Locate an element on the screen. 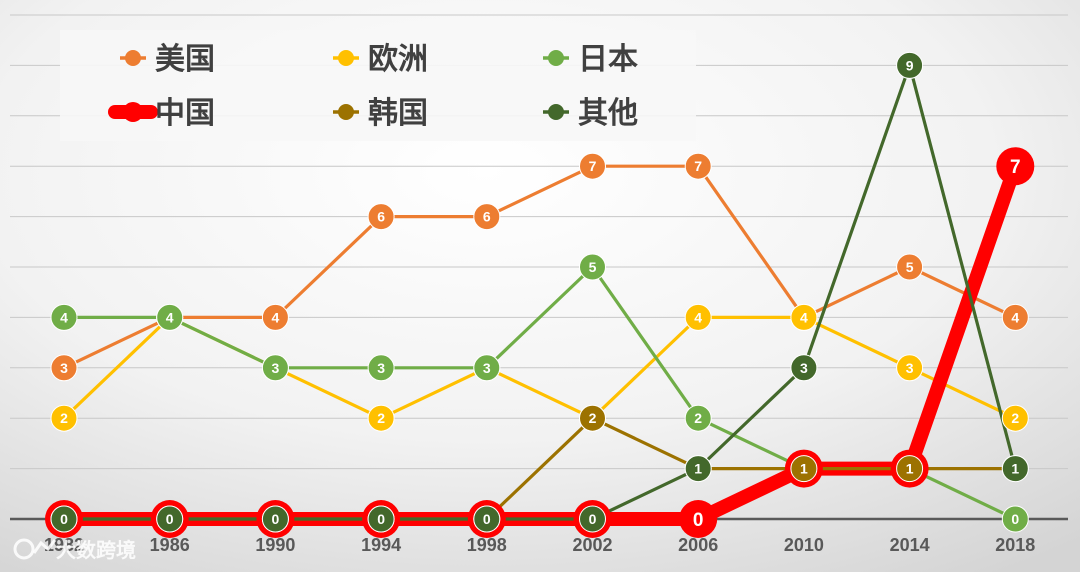 This screenshot has width=1080, height=572. data-label-5-6: 1 is located at coordinates (698, 469).